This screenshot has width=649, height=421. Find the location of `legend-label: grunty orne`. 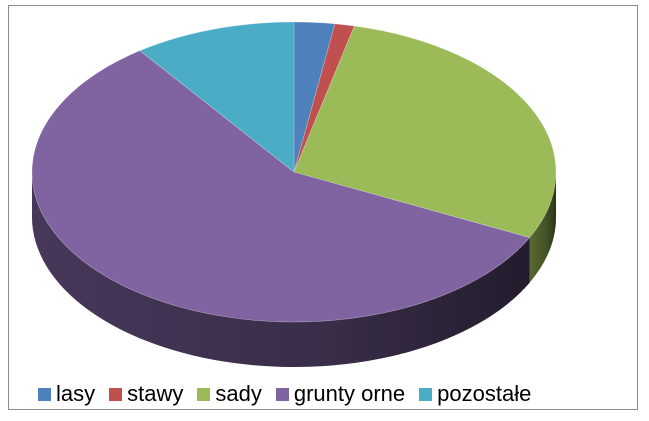

legend-label: grunty orne is located at coordinates (349, 393).